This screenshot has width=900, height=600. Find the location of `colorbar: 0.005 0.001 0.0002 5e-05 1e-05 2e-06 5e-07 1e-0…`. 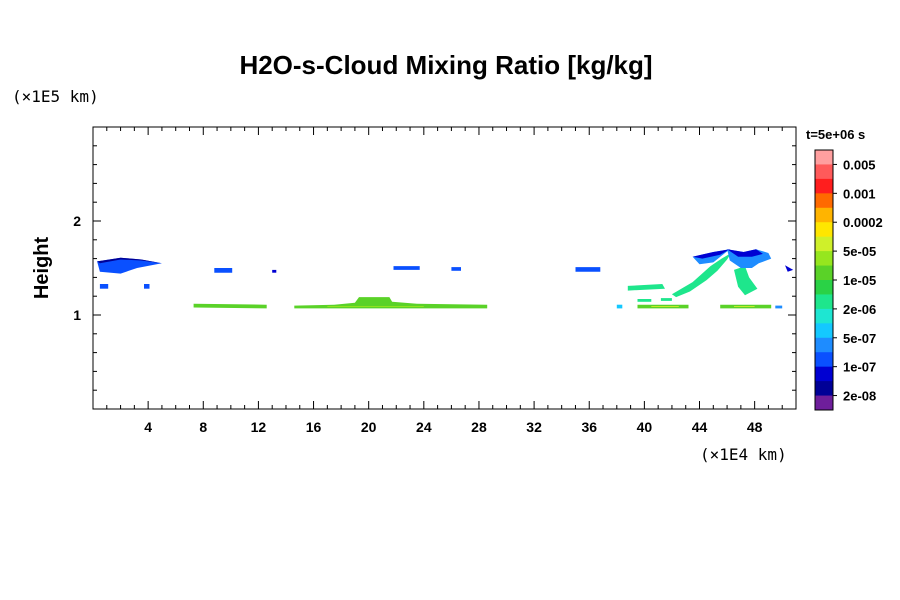

colorbar: 0.005 0.001 0.0002 5e-05 1e-05 2e-06 5e-07 1e-0… is located at coordinates (848, 280).